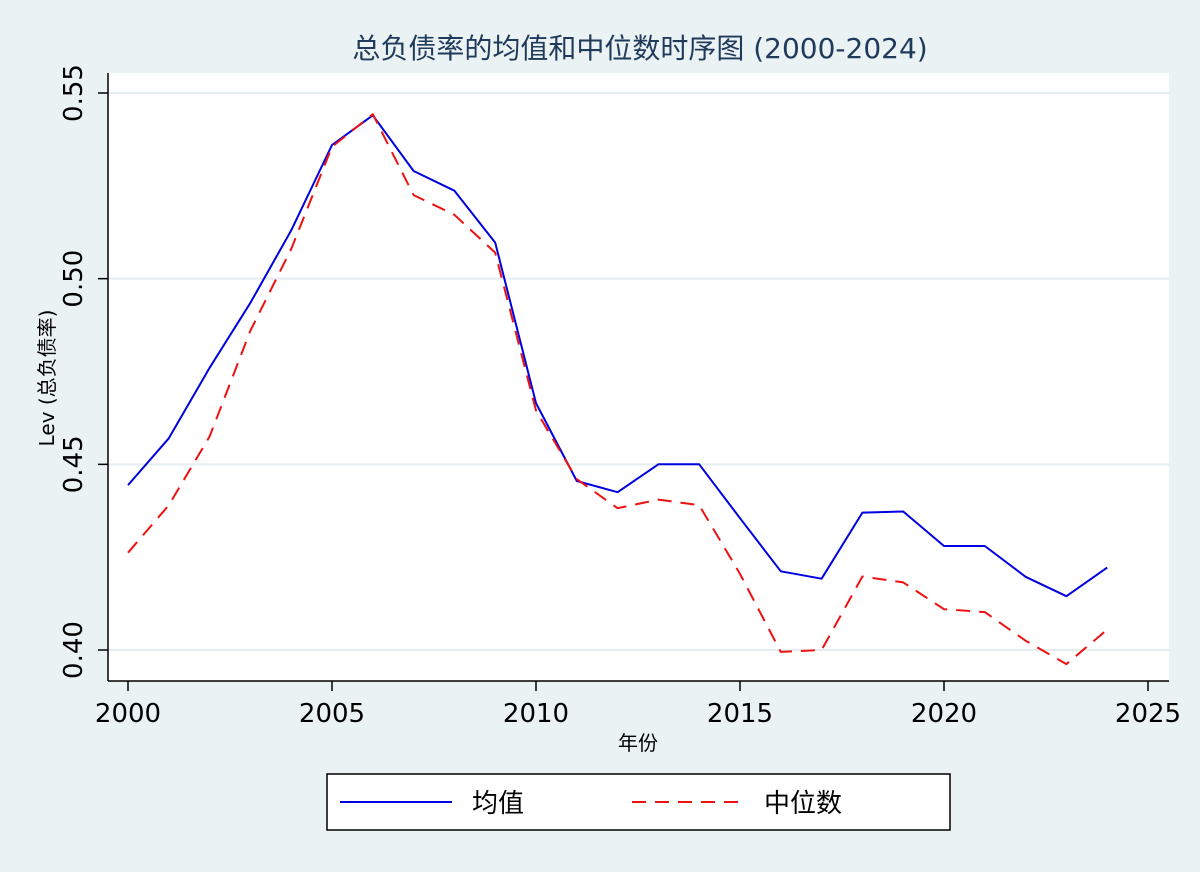 The height and width of the screenshot is (872, 1200). I want to click on x-tick-label: 2015, so click(740, 714).